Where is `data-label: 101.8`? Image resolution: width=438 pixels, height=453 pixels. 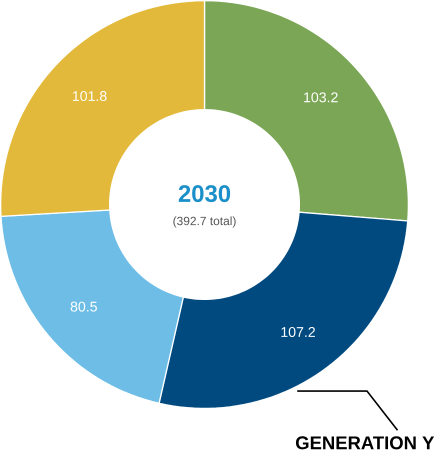 data-label: 101.8 is located at coordinates (89, 96).